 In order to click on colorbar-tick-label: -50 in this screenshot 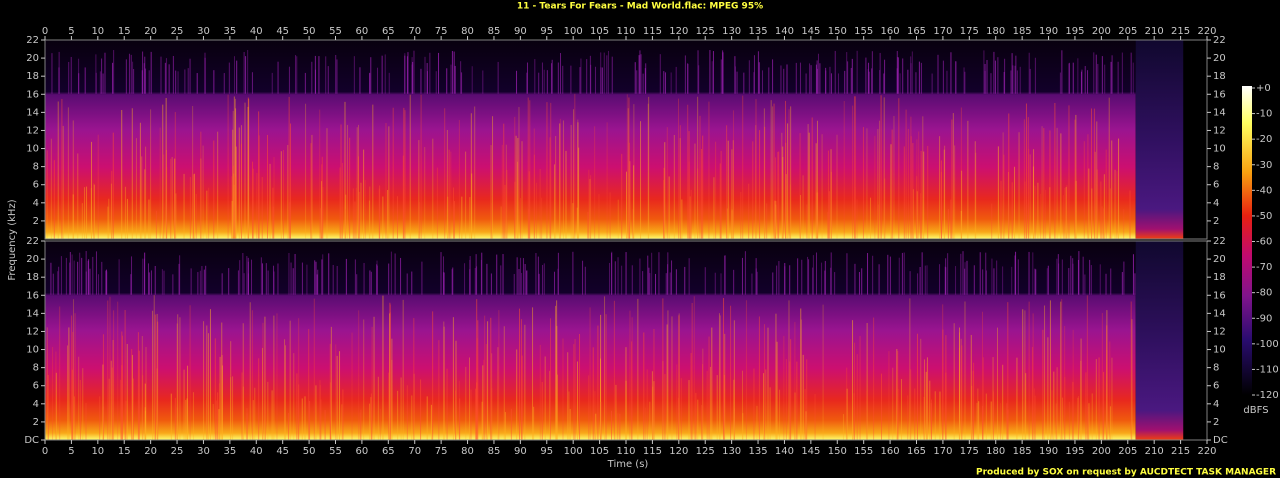, I will do `click(1264, 216)`.